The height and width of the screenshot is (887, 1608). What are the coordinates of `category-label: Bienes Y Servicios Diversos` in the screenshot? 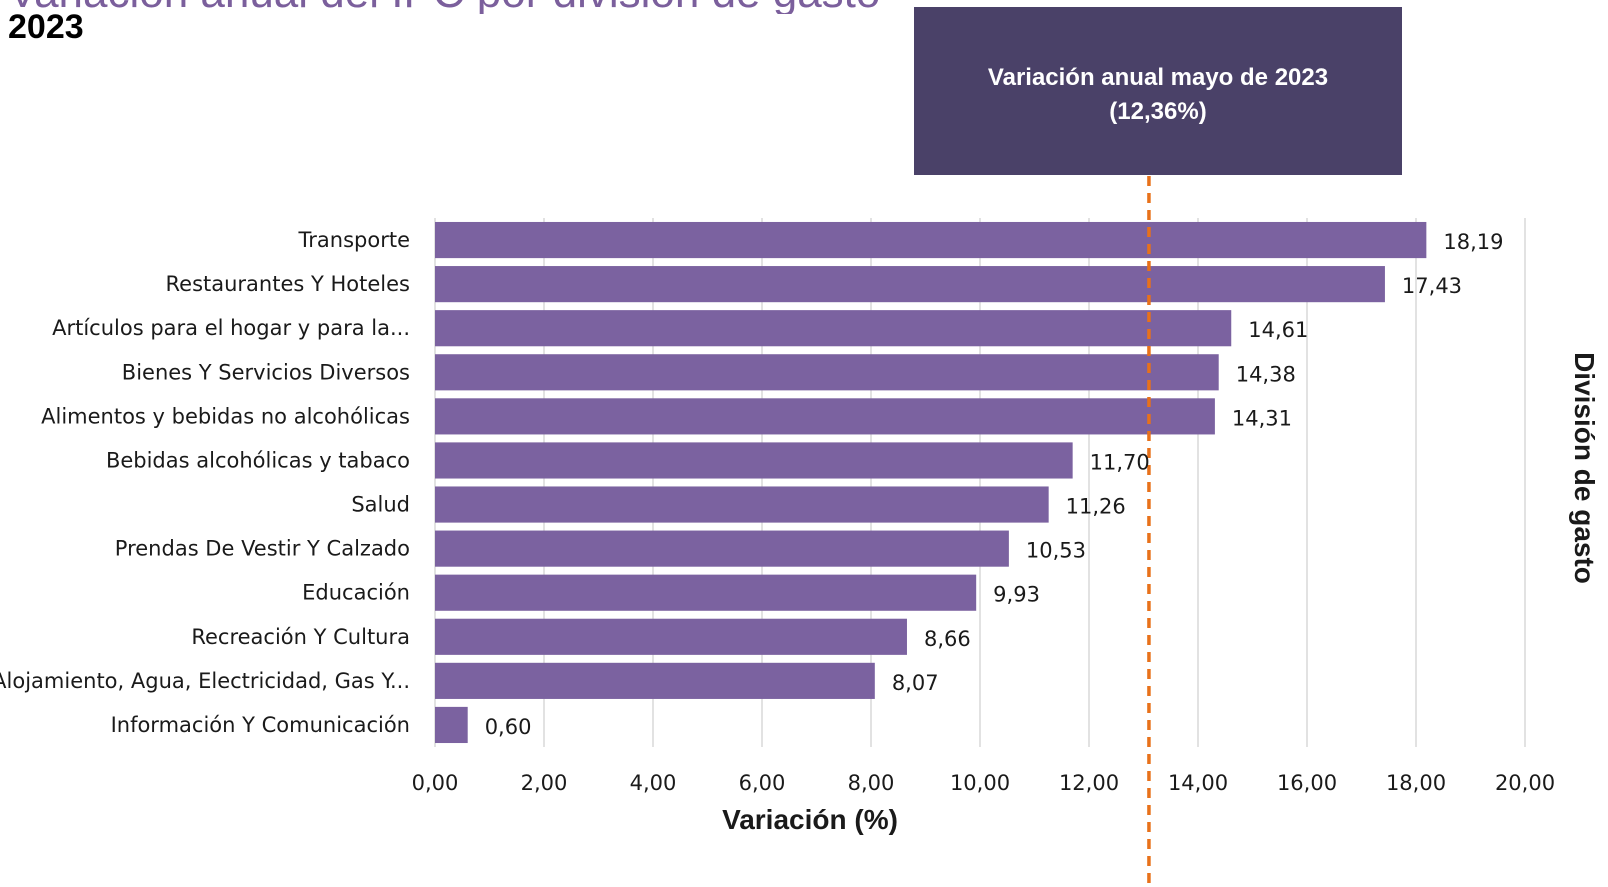 It's located at (266, 372).